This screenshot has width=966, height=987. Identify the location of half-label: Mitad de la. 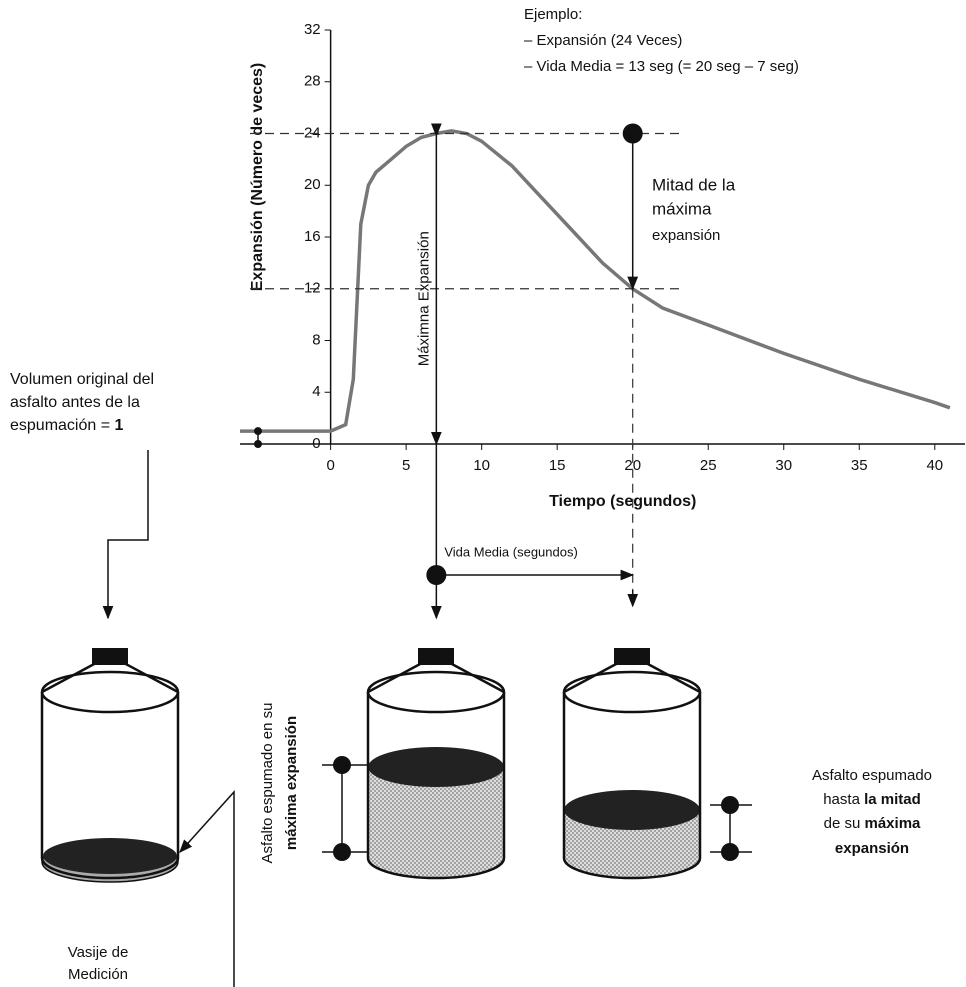
(694, 184).